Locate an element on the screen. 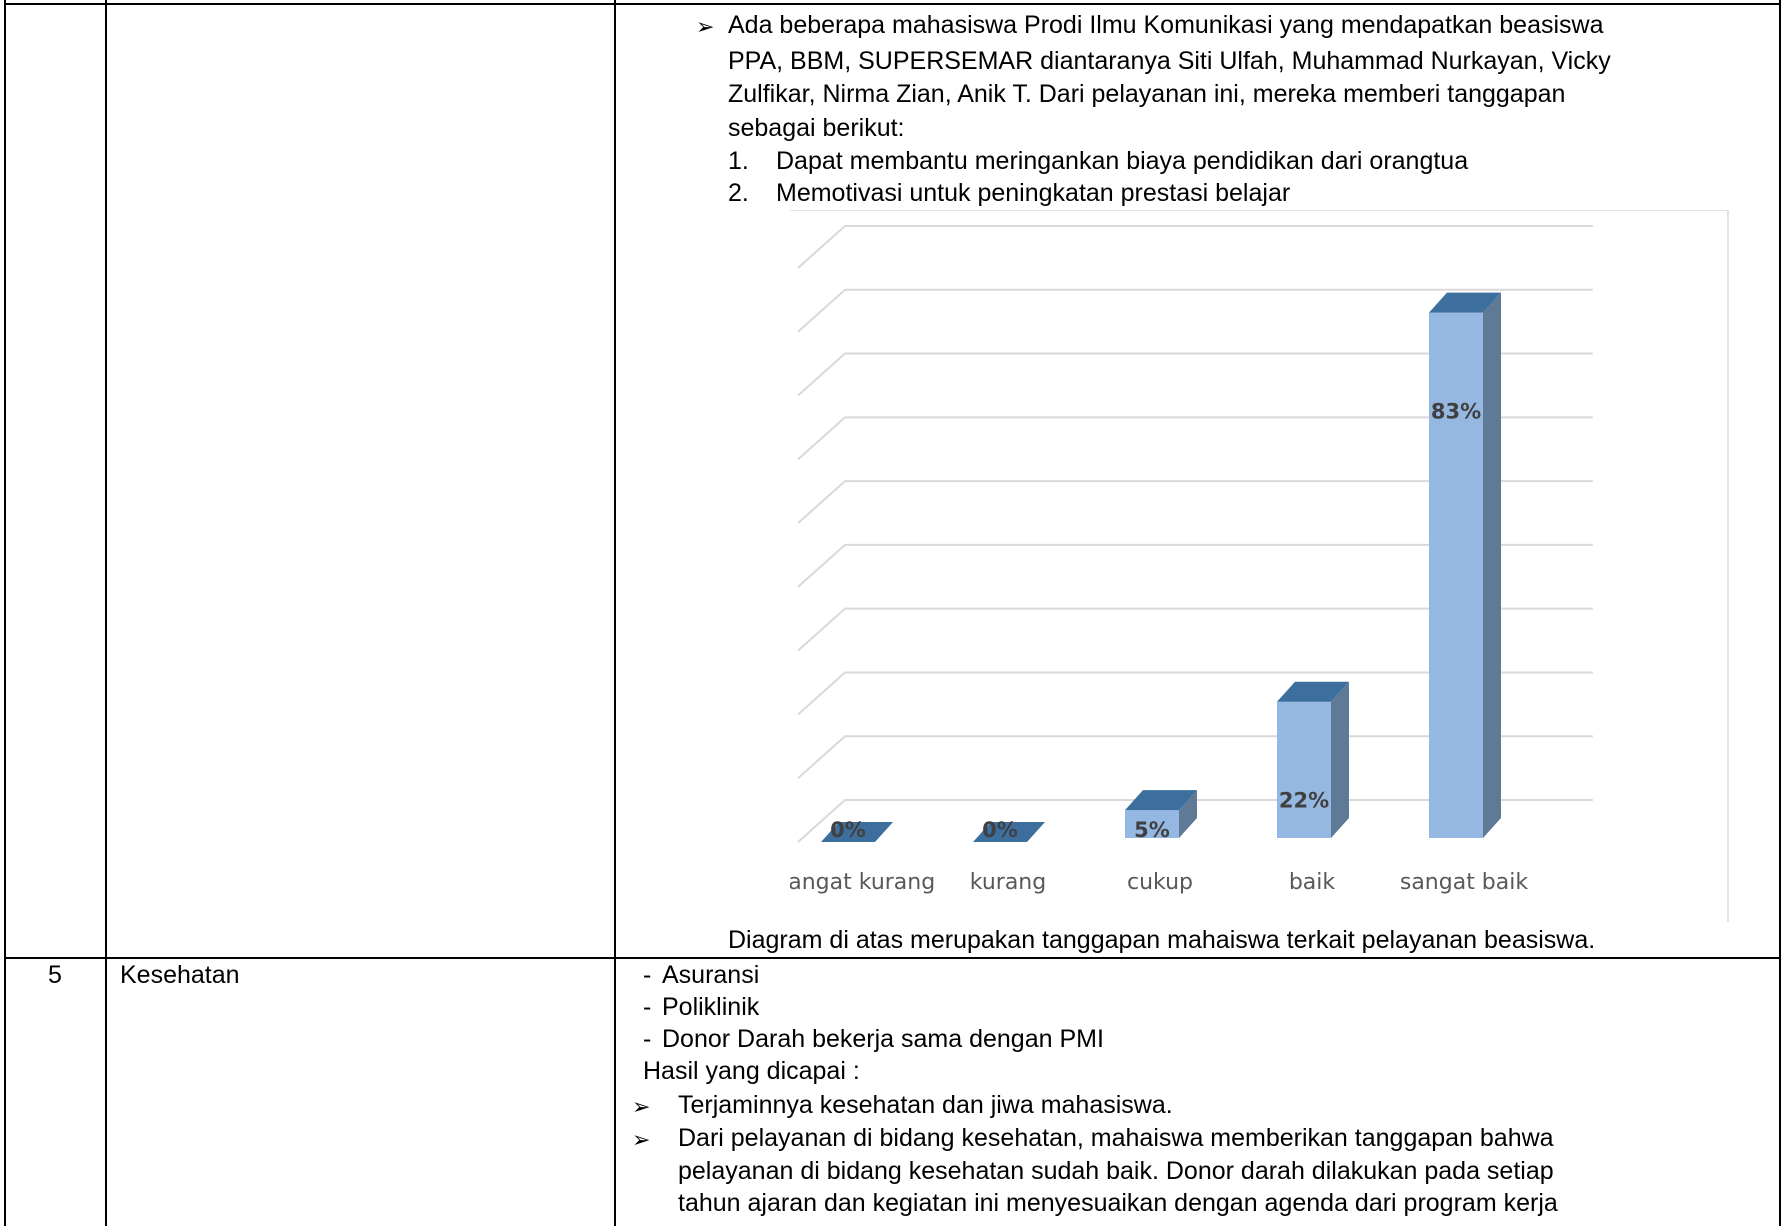  row-category: Kesehatan is located at coordinates (180, 975).